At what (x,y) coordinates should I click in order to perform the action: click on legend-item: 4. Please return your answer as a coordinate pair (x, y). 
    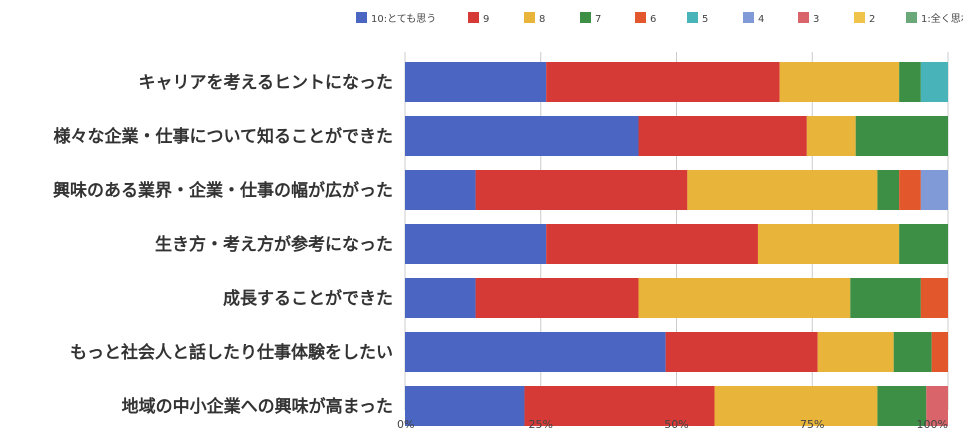
    Looking at the image, I should click on (753, 18).